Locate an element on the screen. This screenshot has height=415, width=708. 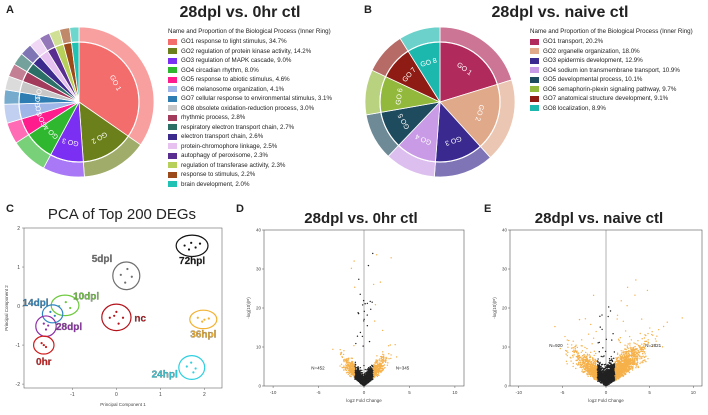
pca-y-tick: -1 is located at coordinates (18, 346).